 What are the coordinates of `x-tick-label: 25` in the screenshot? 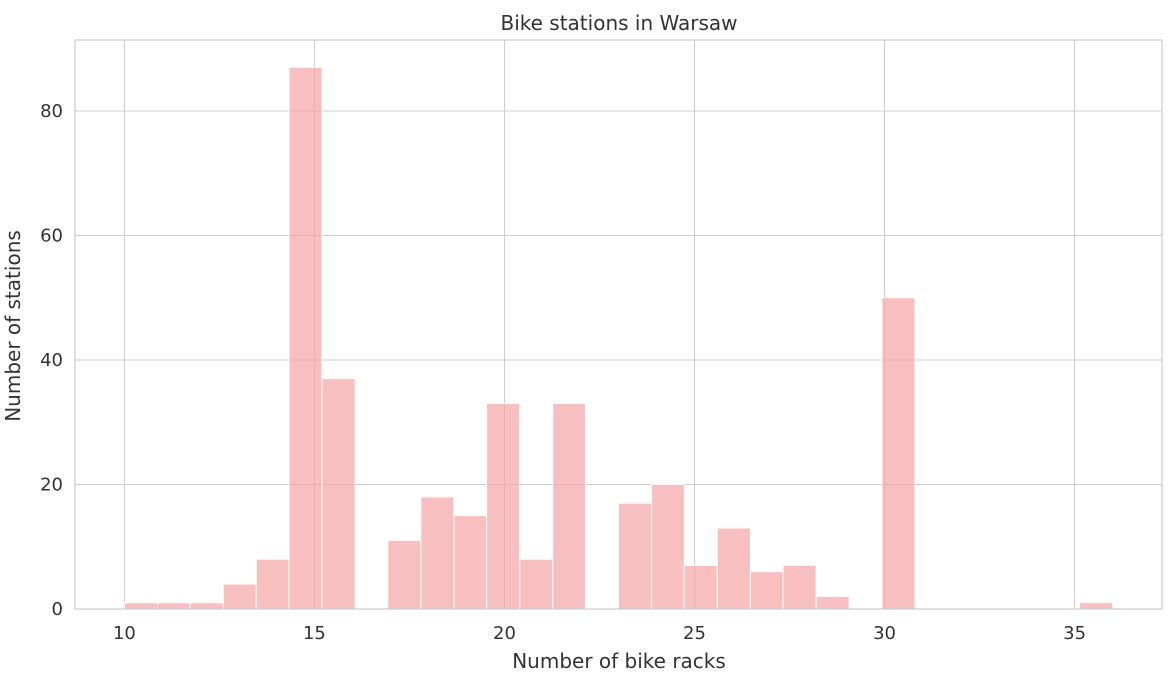 It's located at (694, 633).